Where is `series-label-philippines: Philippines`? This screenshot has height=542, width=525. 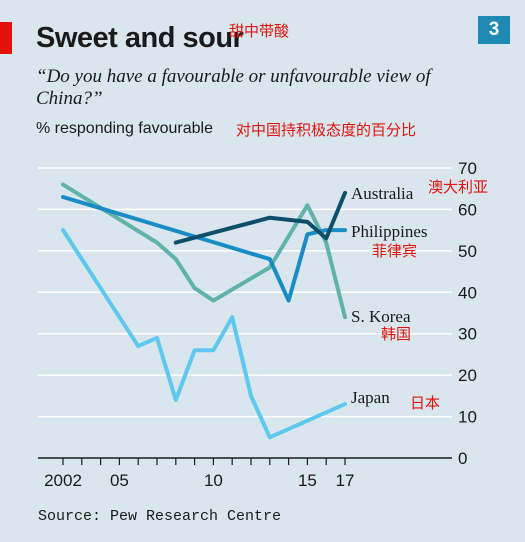 series-label-philippines: Philippines is located at coordinates (389, 231).